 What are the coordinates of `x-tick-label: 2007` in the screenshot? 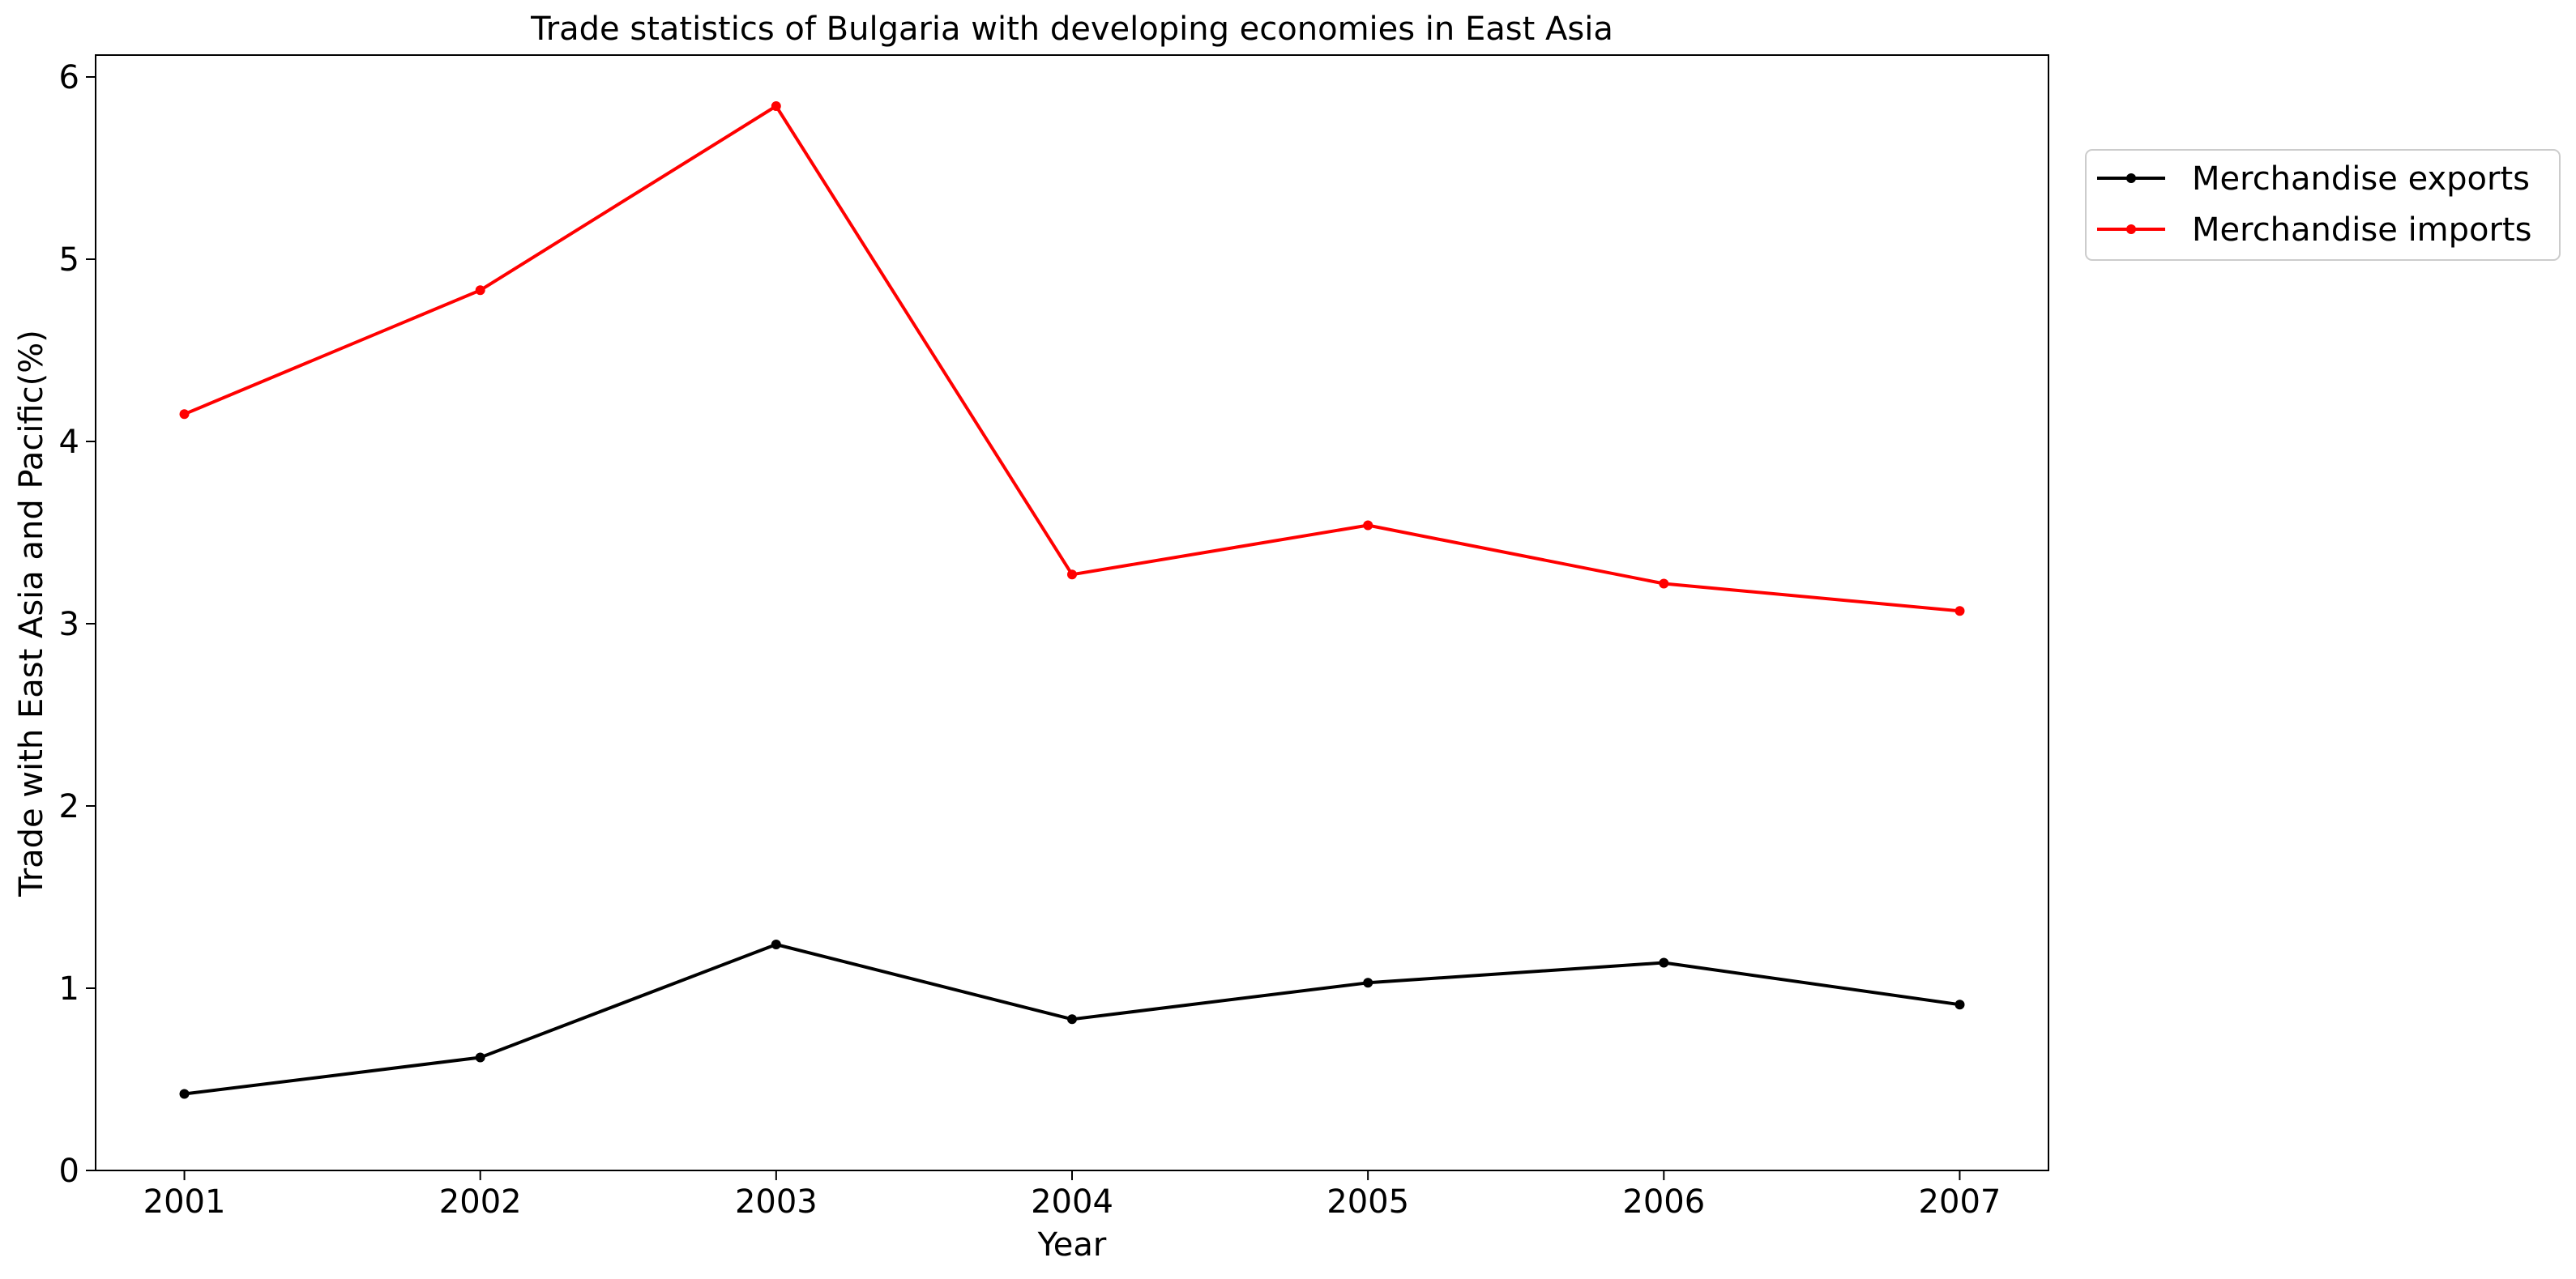 It's located at (1960, 1202).